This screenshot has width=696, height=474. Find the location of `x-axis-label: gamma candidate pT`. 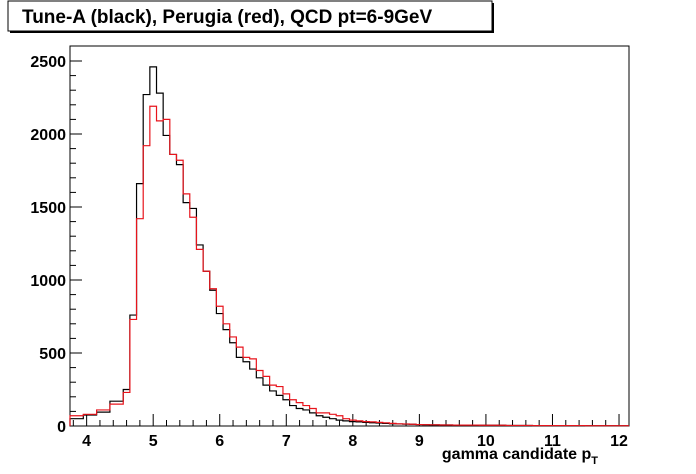

x-axis-label: gamma candidate pT is located at coordinates (520, 456).